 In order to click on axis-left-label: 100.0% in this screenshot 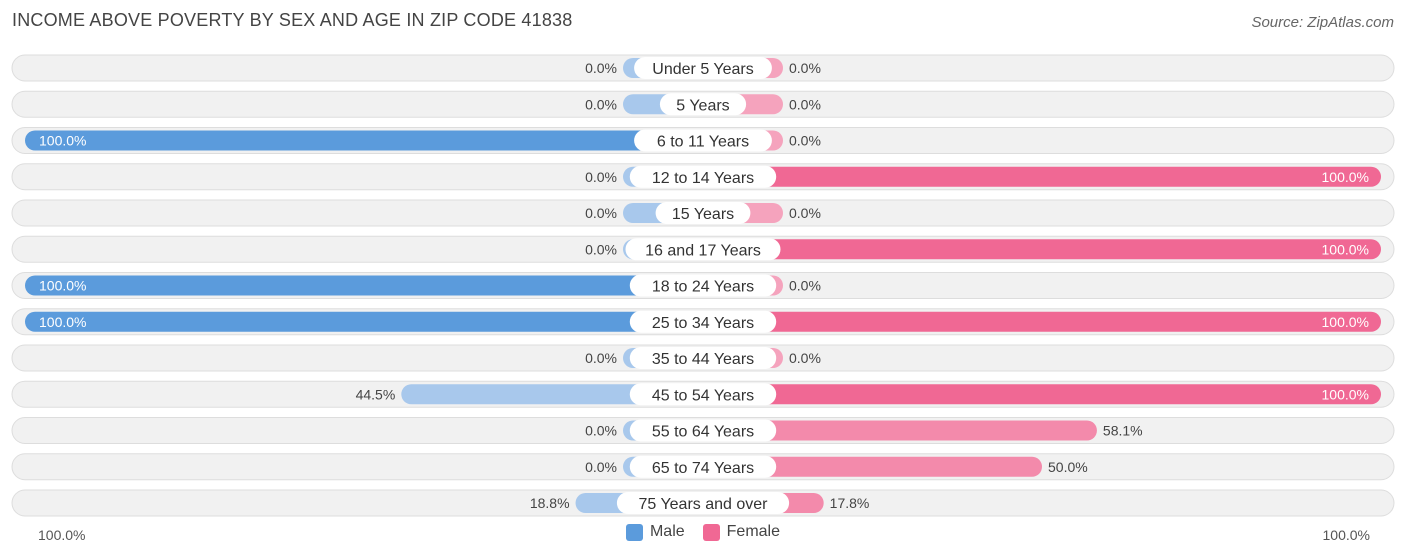, I will do `click(62, 535)`.